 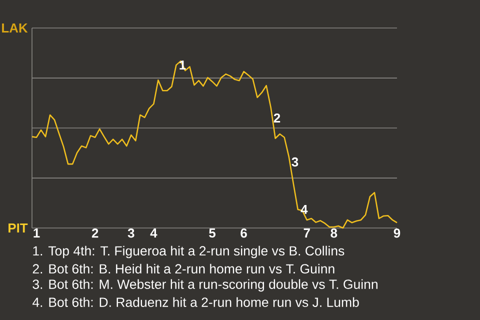 I want to click on x-tick-label: 9, so click(x=397, y=233).